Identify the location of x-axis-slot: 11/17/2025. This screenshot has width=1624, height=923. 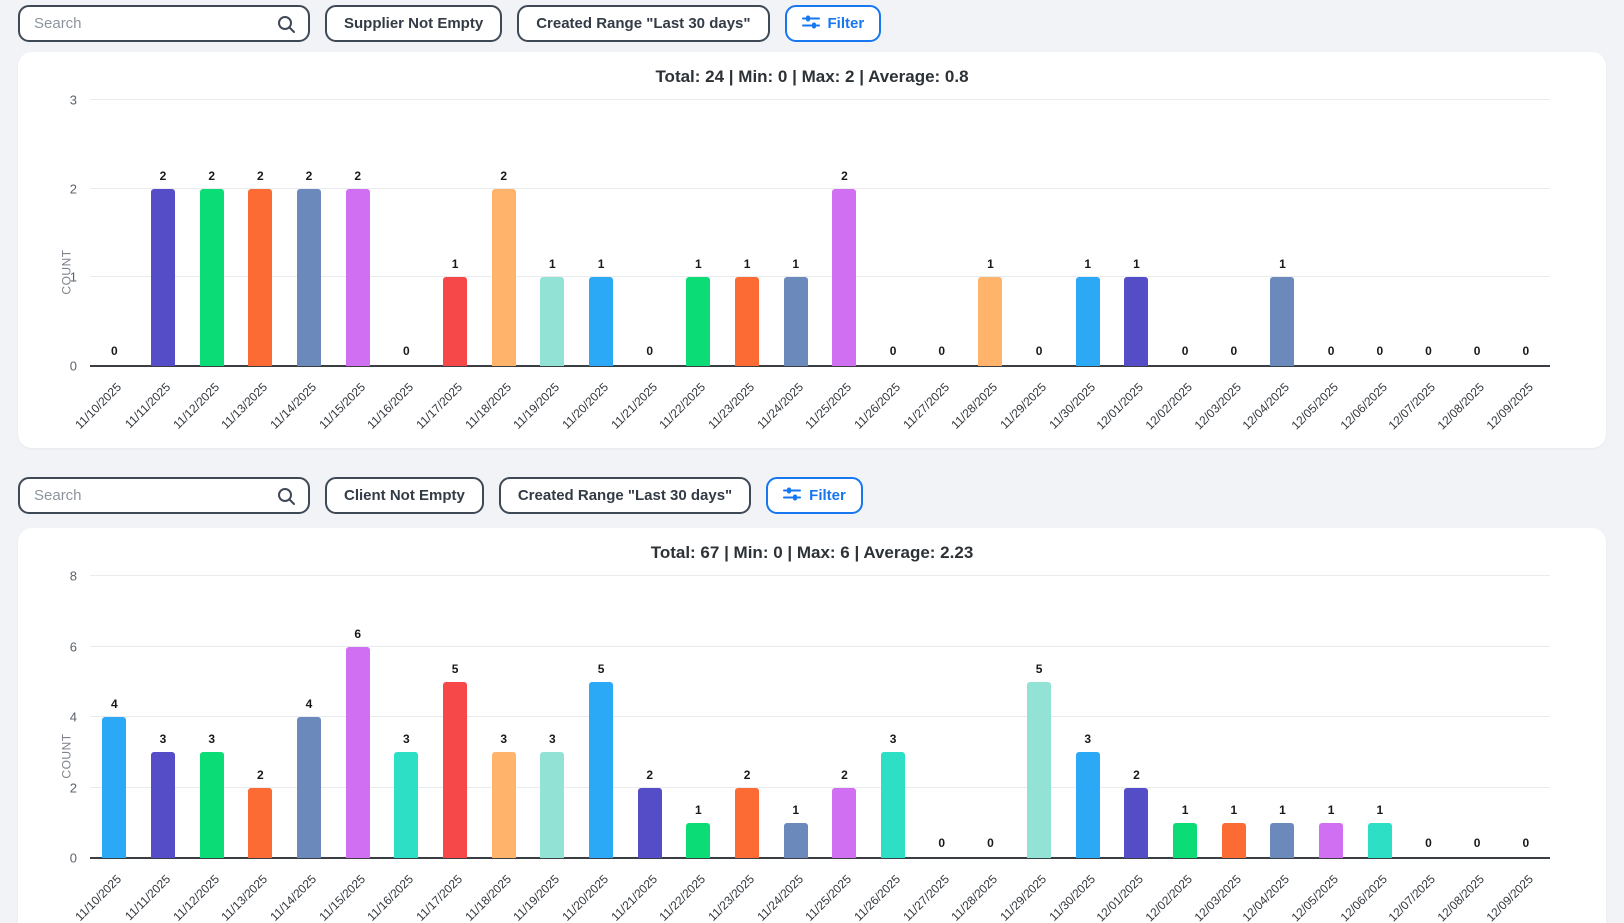
(446, 406).